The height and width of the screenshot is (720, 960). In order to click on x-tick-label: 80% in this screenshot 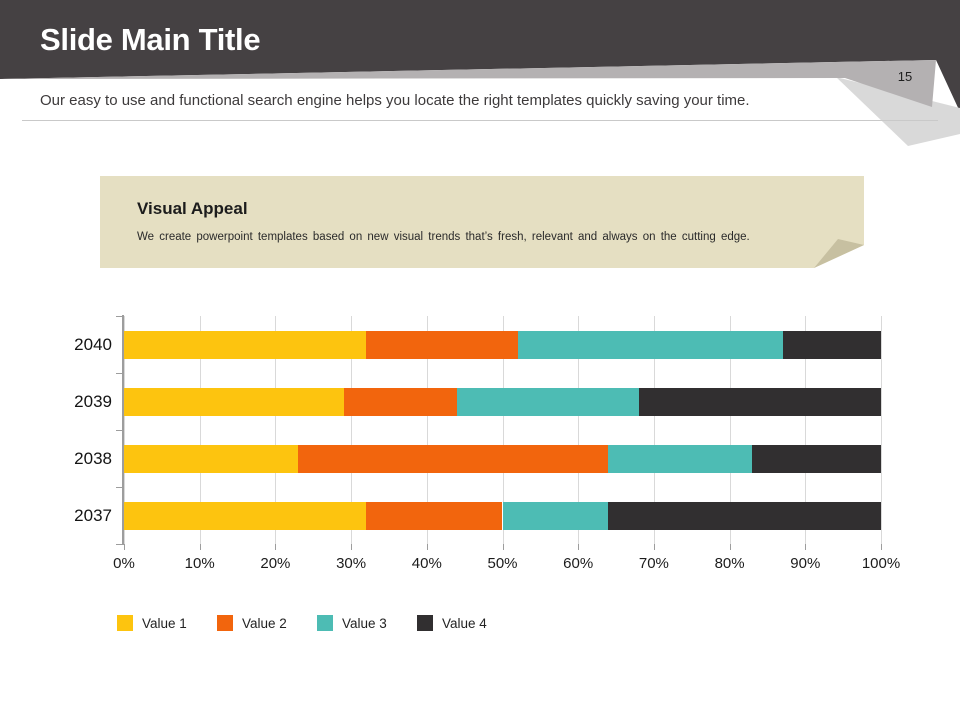, I will do `click(729, 563)`.